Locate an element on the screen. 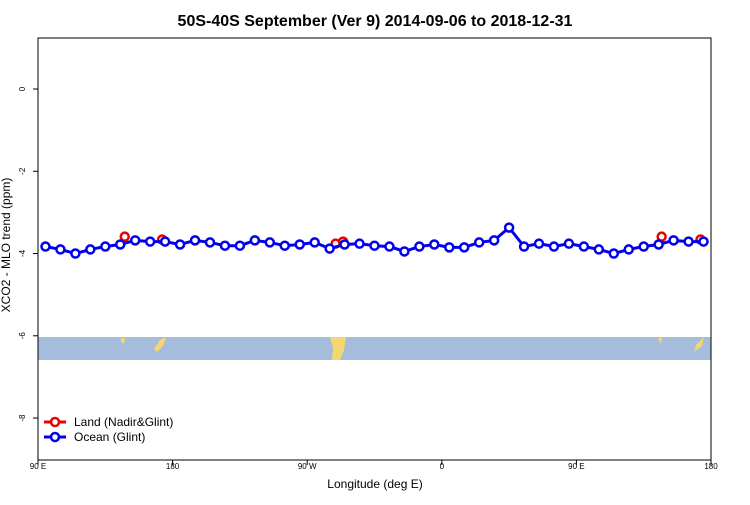 This screenshot has height=505, width=750. map-strip is located at coordinates (374, 348).